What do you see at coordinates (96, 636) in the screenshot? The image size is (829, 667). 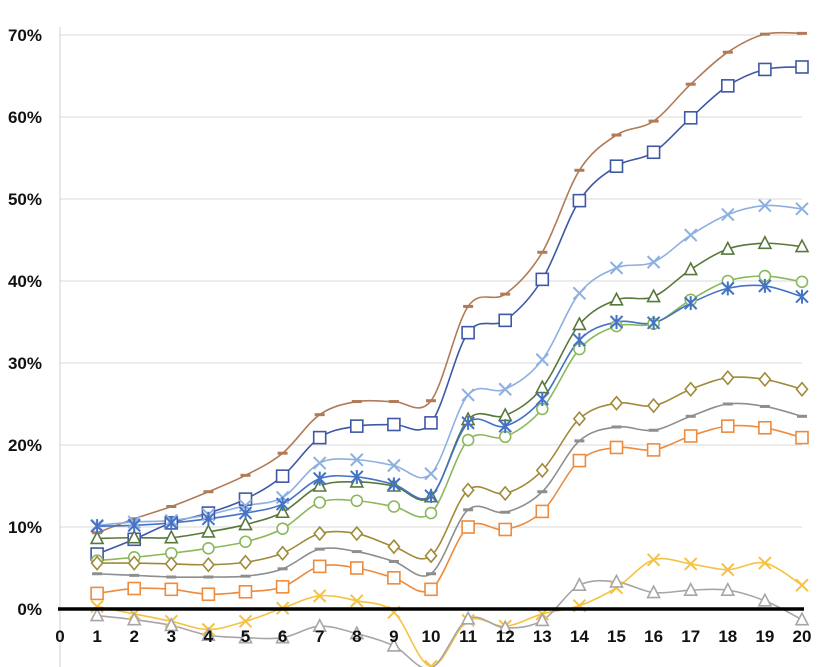 I see `x-tick-label: 1` at bounding box center [96, 636].